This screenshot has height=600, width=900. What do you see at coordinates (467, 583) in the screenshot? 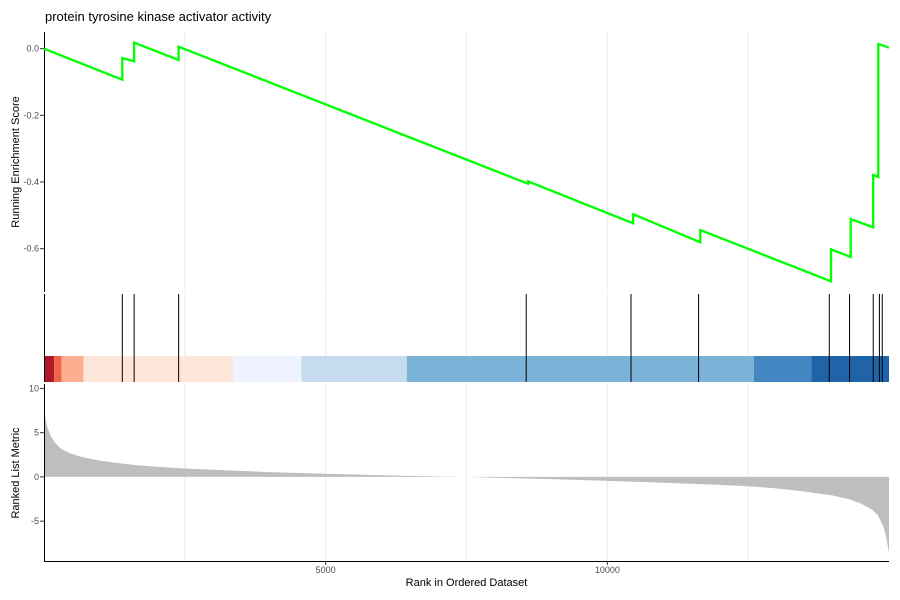
I see `x-axis-title: Rank in Ordered Dataset` at bounding box center [467, 583].